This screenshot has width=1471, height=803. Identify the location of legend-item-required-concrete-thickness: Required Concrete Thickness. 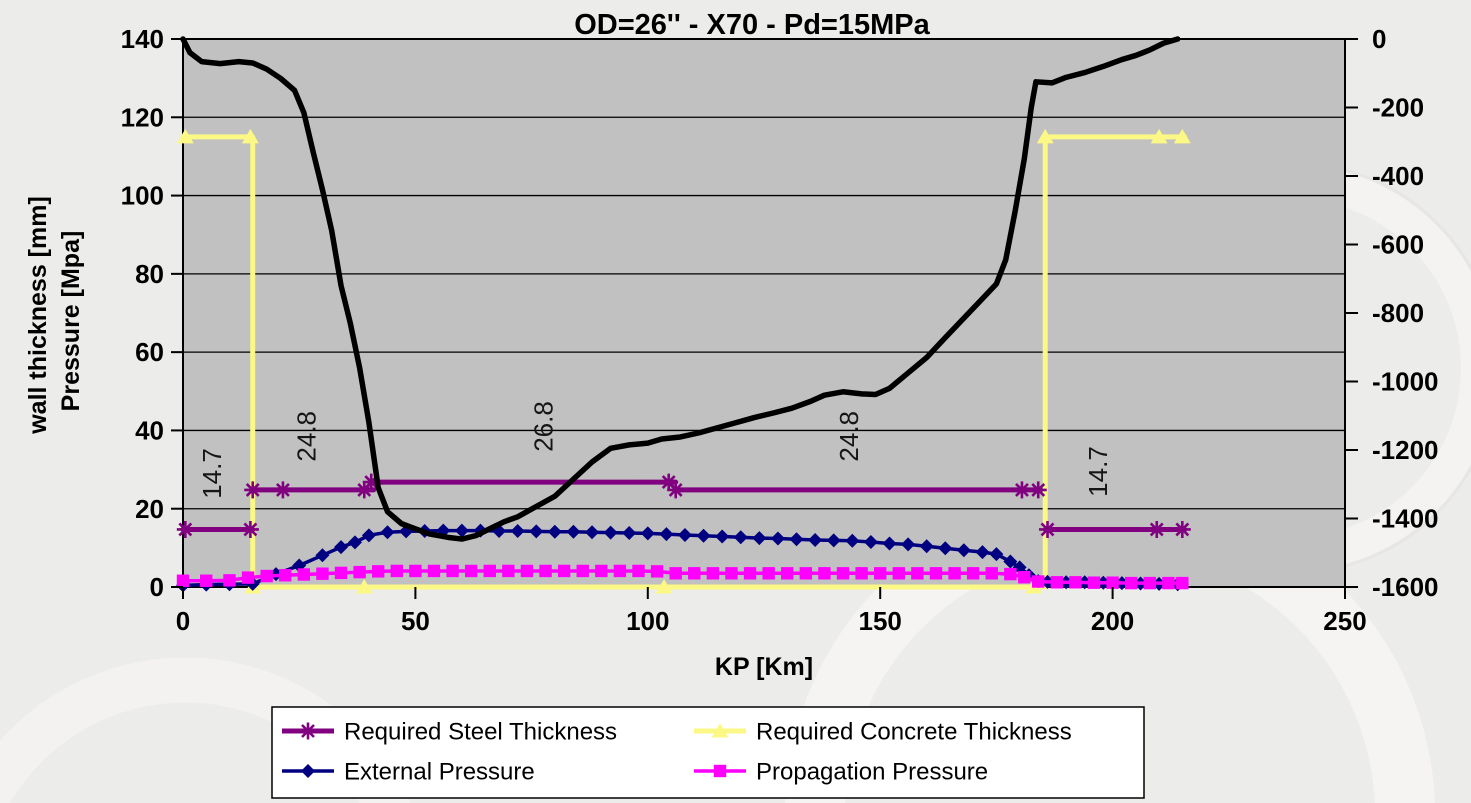
(883, 731).